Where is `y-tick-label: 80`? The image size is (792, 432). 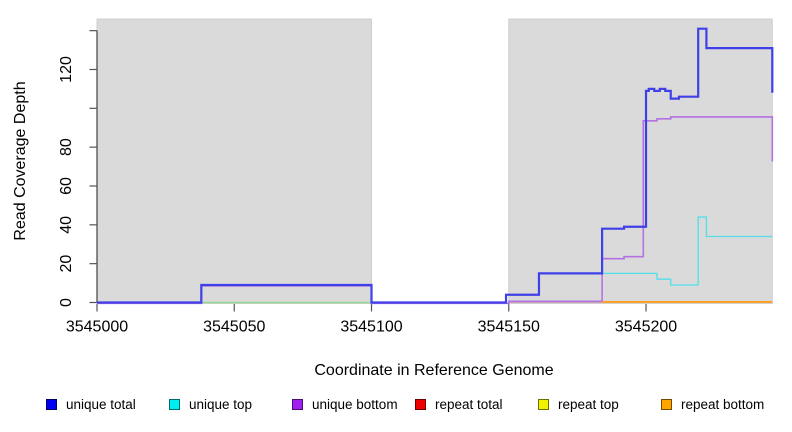 y-tick-label: 80 is located at coordinates (66, 147).